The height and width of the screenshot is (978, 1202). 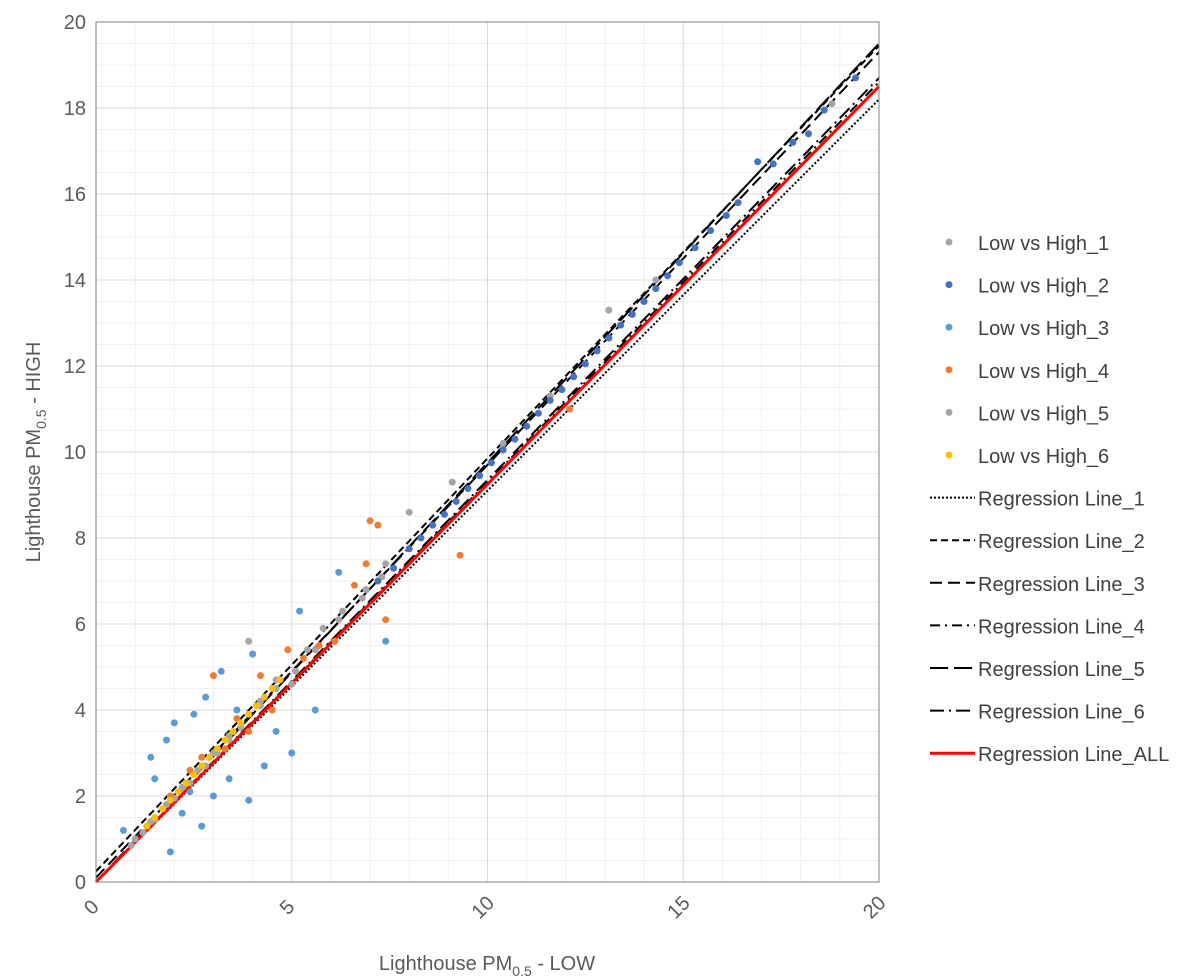 I want to click on legend-label: Regression Line_3, so click(x=1061, y=585).